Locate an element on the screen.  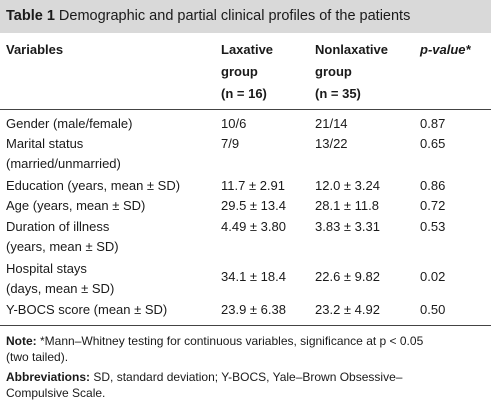
row-pvalue: 0.72 is located at coordinates (433, 205).